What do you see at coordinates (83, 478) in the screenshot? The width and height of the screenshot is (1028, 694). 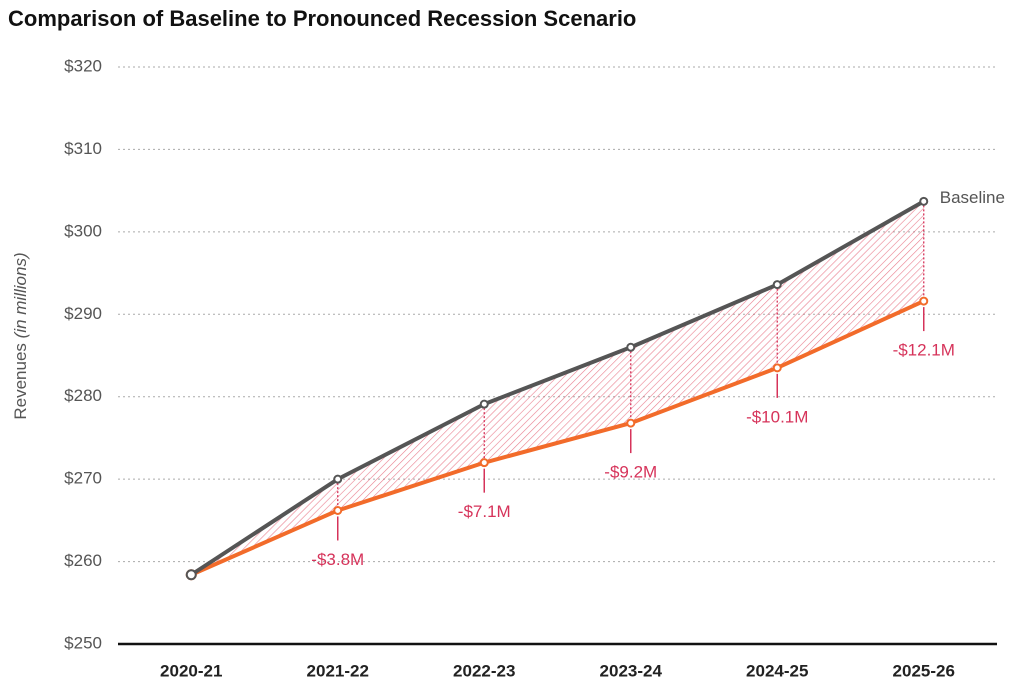 I see `y-tick-label: $270` at bounding box center [83, 478].